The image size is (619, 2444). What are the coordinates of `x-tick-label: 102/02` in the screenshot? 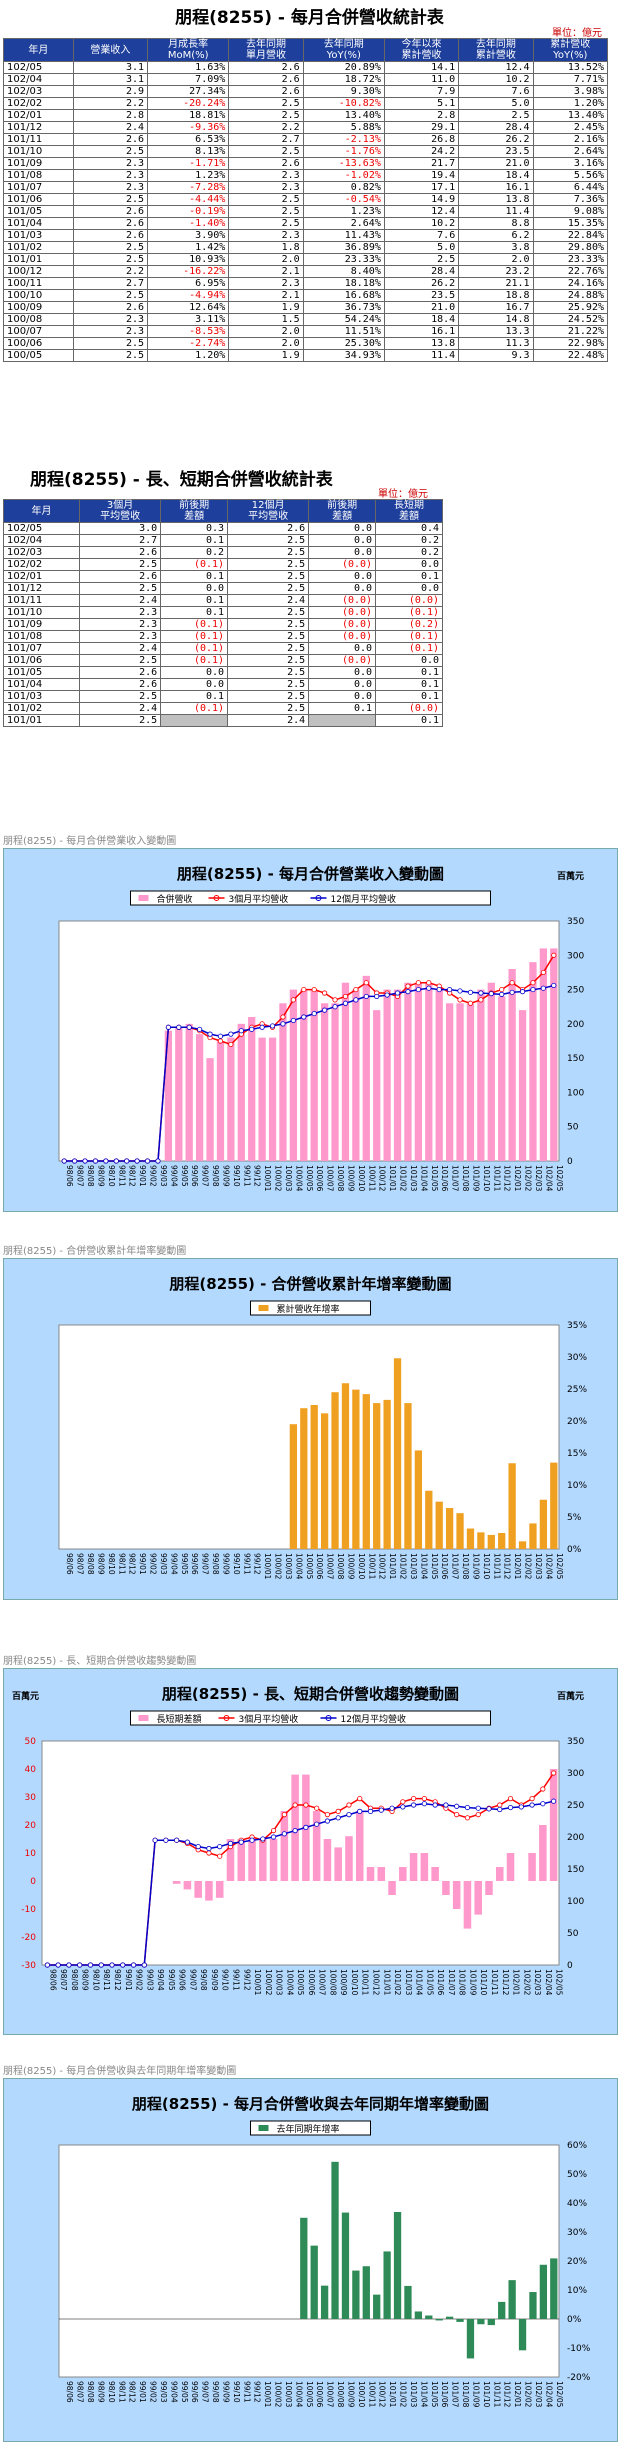 It's located at (528, 2394).